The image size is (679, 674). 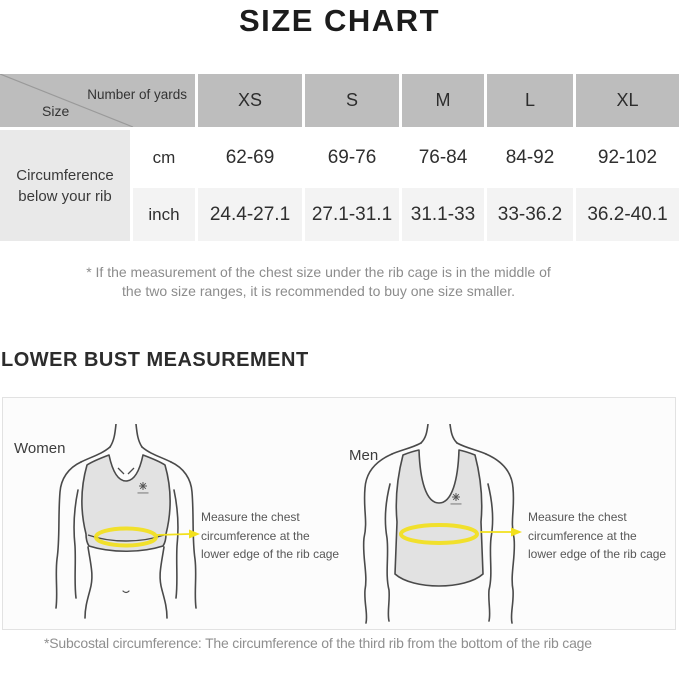 What do you see at coordinates (577, 517) in the screenshot?
I see `men-annotation-line1: Measure the chest` at bounding box center [577, 517].